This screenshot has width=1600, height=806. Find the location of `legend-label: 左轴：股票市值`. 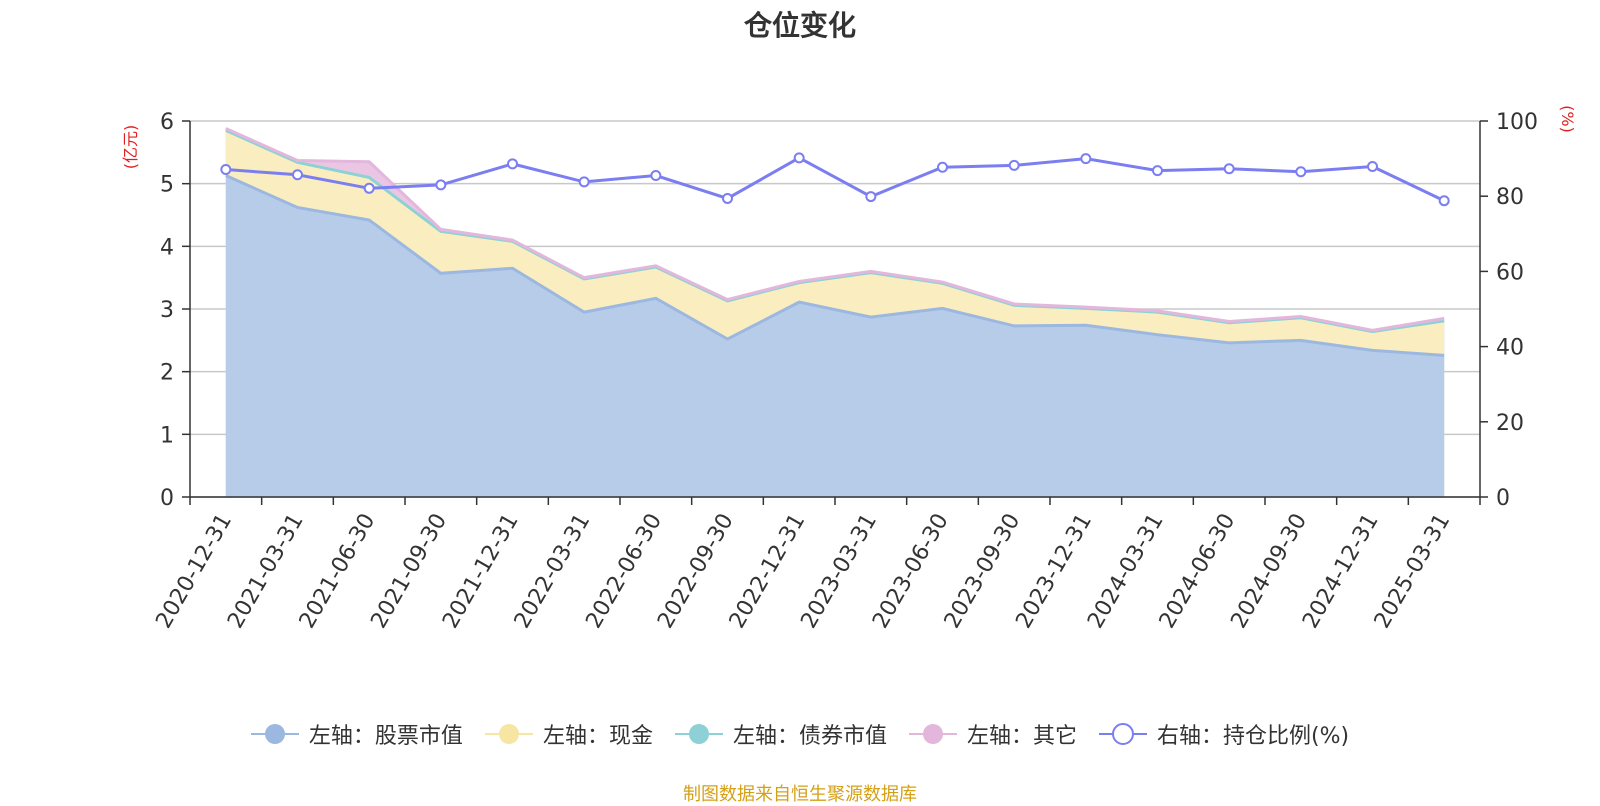

legend-label: 左轴：股票市值 is located at coordinates (385, 736).